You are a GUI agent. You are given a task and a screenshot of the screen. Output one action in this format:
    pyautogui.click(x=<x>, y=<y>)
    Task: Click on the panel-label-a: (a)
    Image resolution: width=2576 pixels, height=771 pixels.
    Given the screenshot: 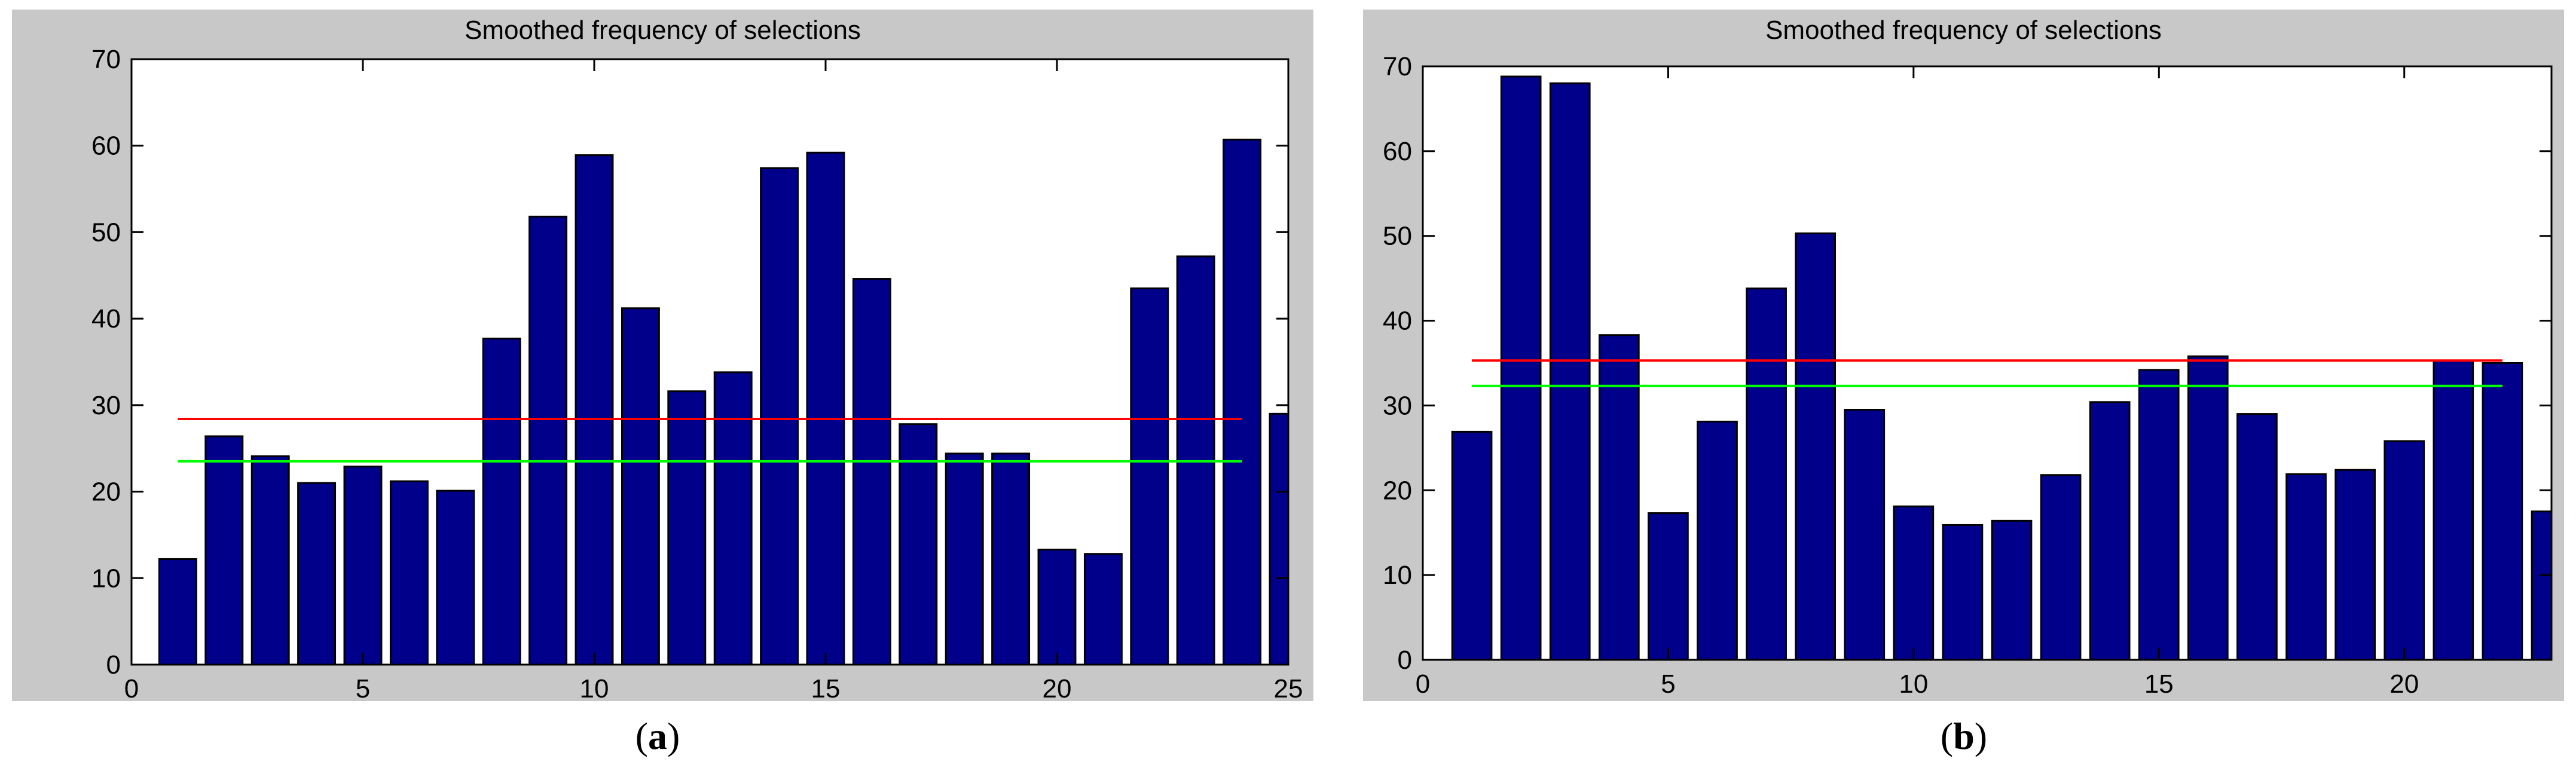 What is the action you would take?
    pyautogui.click(x=657, y=736)
    